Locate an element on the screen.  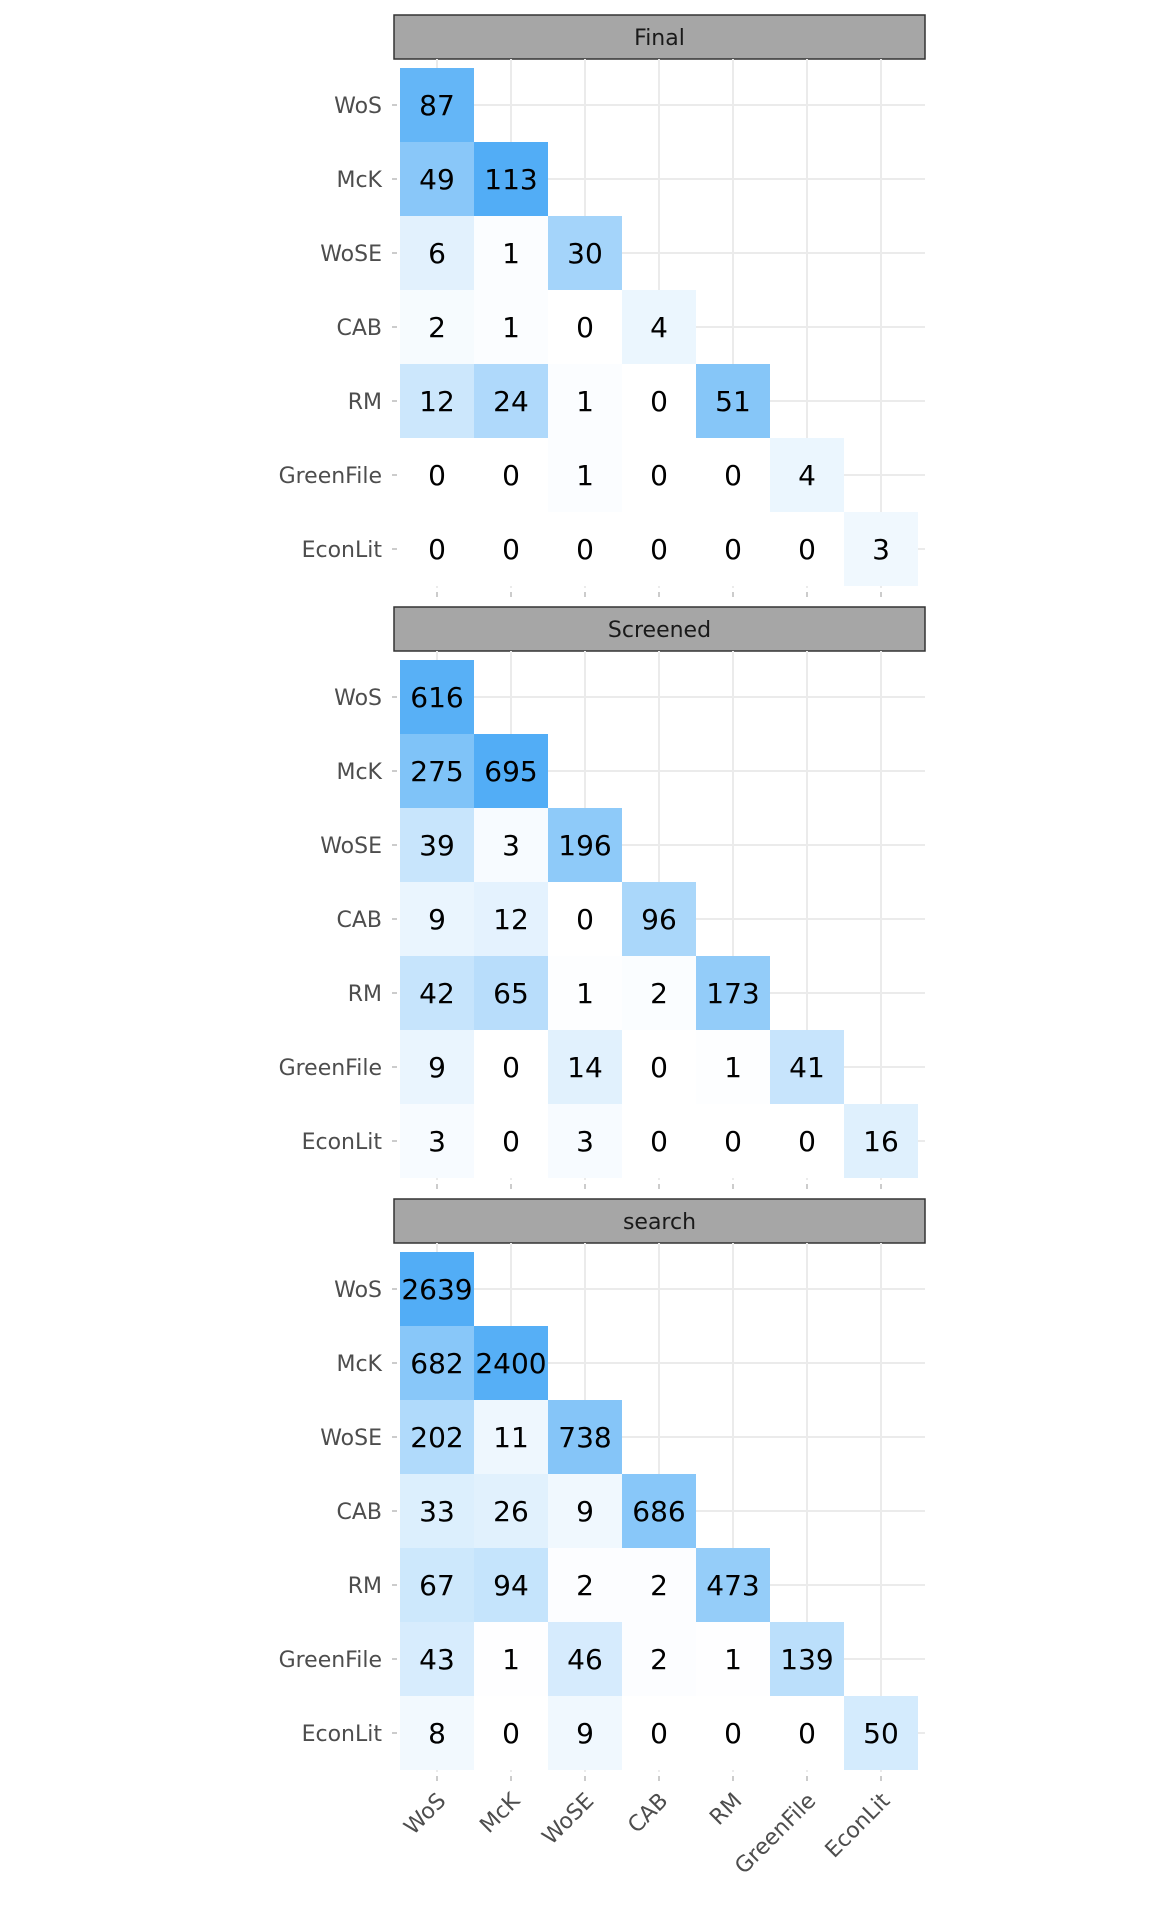
cell-value: 30 is located at coordinates (585, 253).